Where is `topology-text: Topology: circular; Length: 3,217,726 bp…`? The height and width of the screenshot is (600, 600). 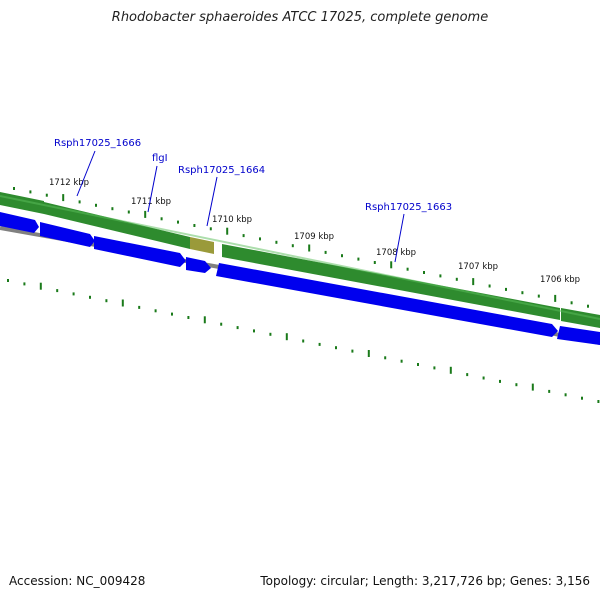 topology-text: Topology: circular; Length: 3,217,726 bp… is located at coordinates (425, 581).